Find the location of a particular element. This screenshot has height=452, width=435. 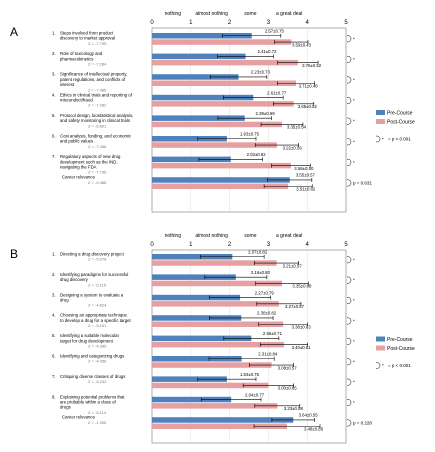

data-label: 1.93±0.75 is located at coordinates (250, 374).